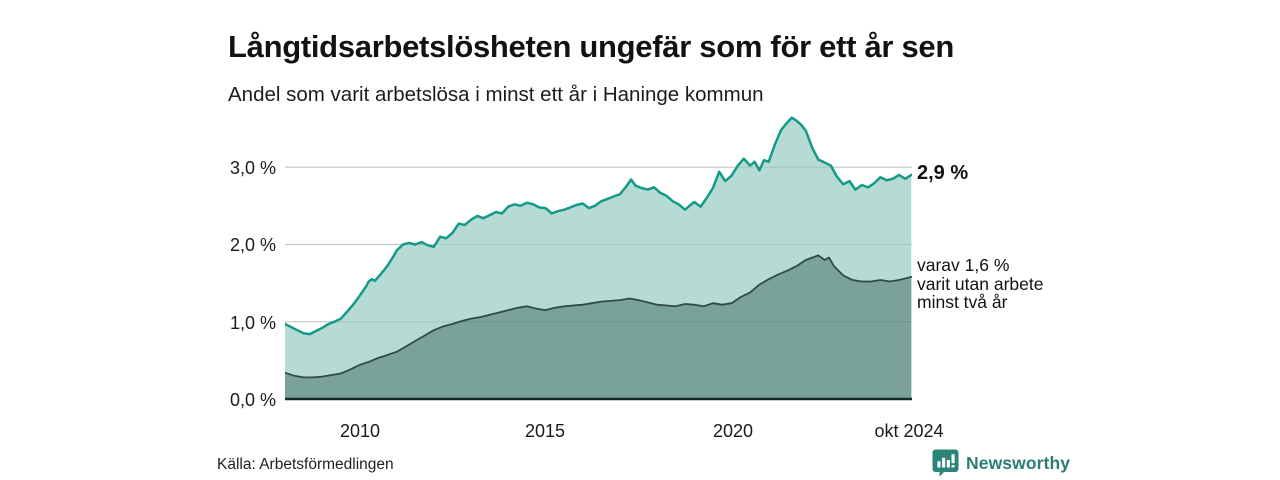 The height and width of the screenshot is (480, 1280). What do you see at coordinates (1018, 462) in the screenshot?
I see `newsworthy-wordmark: Newsworthy` at bounding box center [1018, 462].